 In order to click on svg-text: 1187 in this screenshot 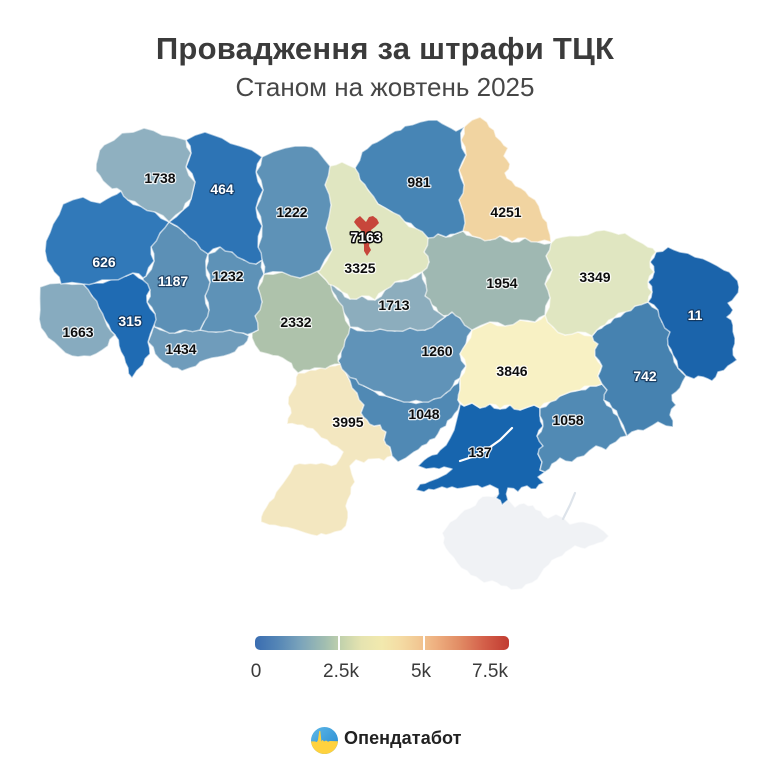, I will do `click(173, 281)`.